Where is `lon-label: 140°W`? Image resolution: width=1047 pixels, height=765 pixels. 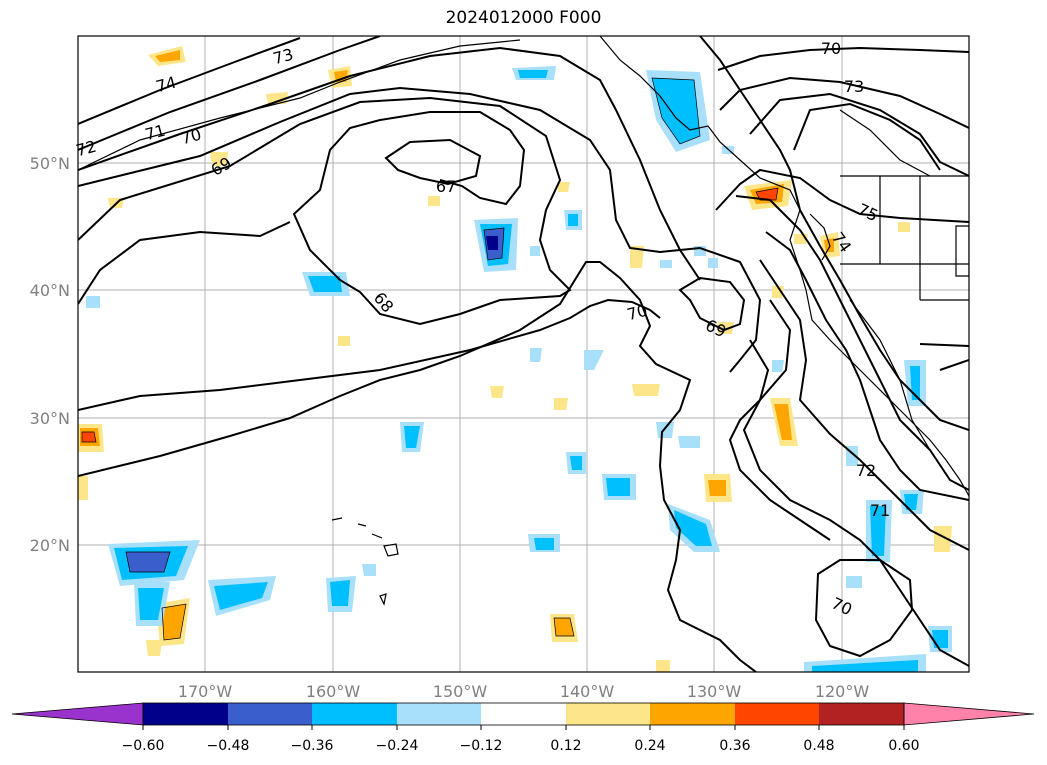 lon-label: 140°W is located at coordinates (587, 691).